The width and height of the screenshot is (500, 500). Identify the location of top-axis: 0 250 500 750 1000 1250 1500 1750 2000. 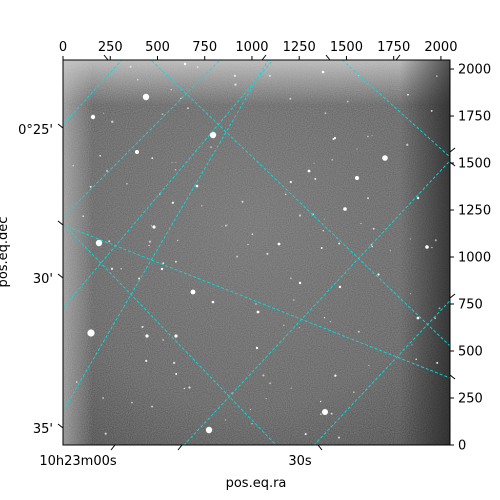
(258, 50).